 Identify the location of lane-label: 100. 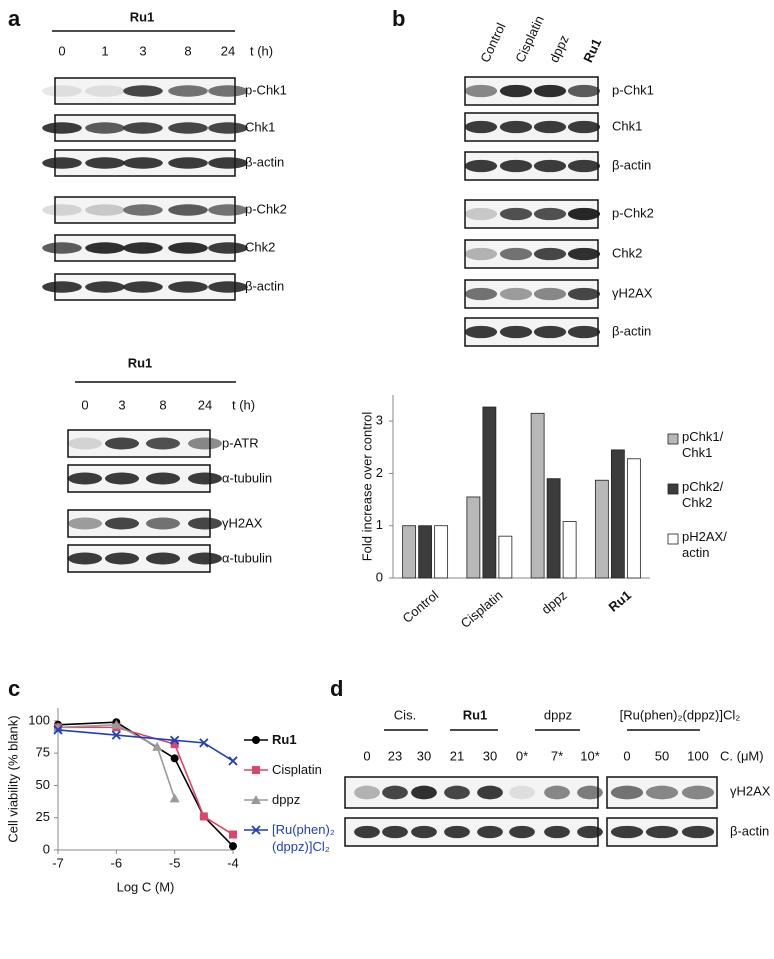
(698, 755).